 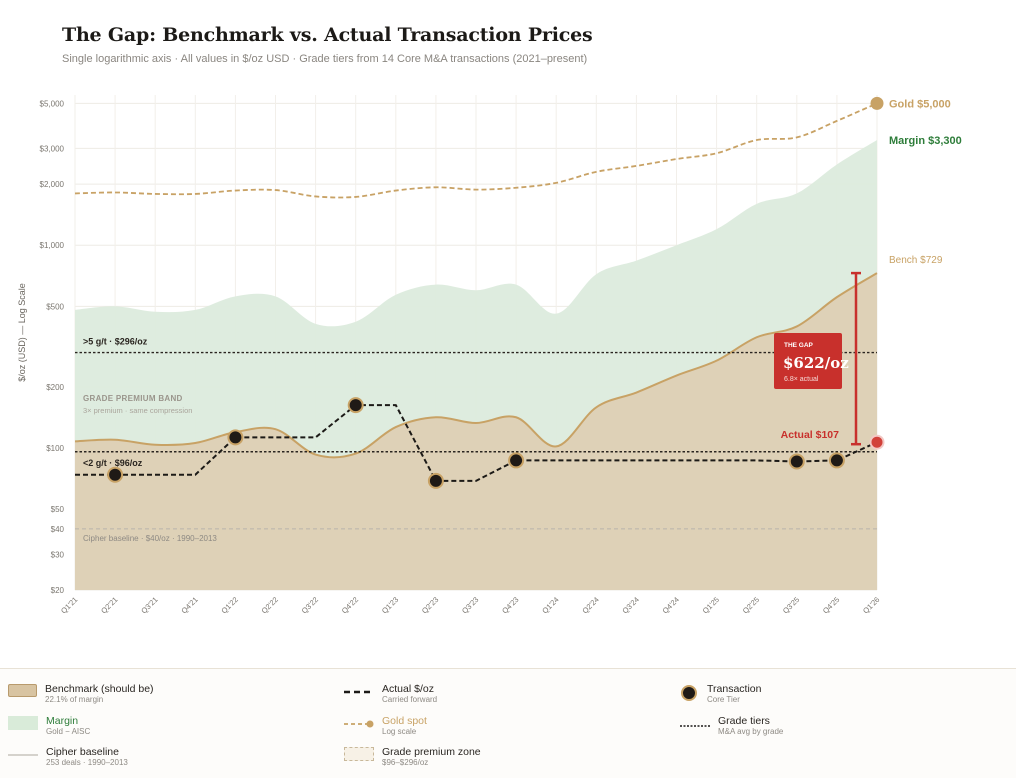 What do you see at coordinates (810, 435) in the screenshot?
I see `actual-end-label: Actual $107` at bounding box center [810, 435].